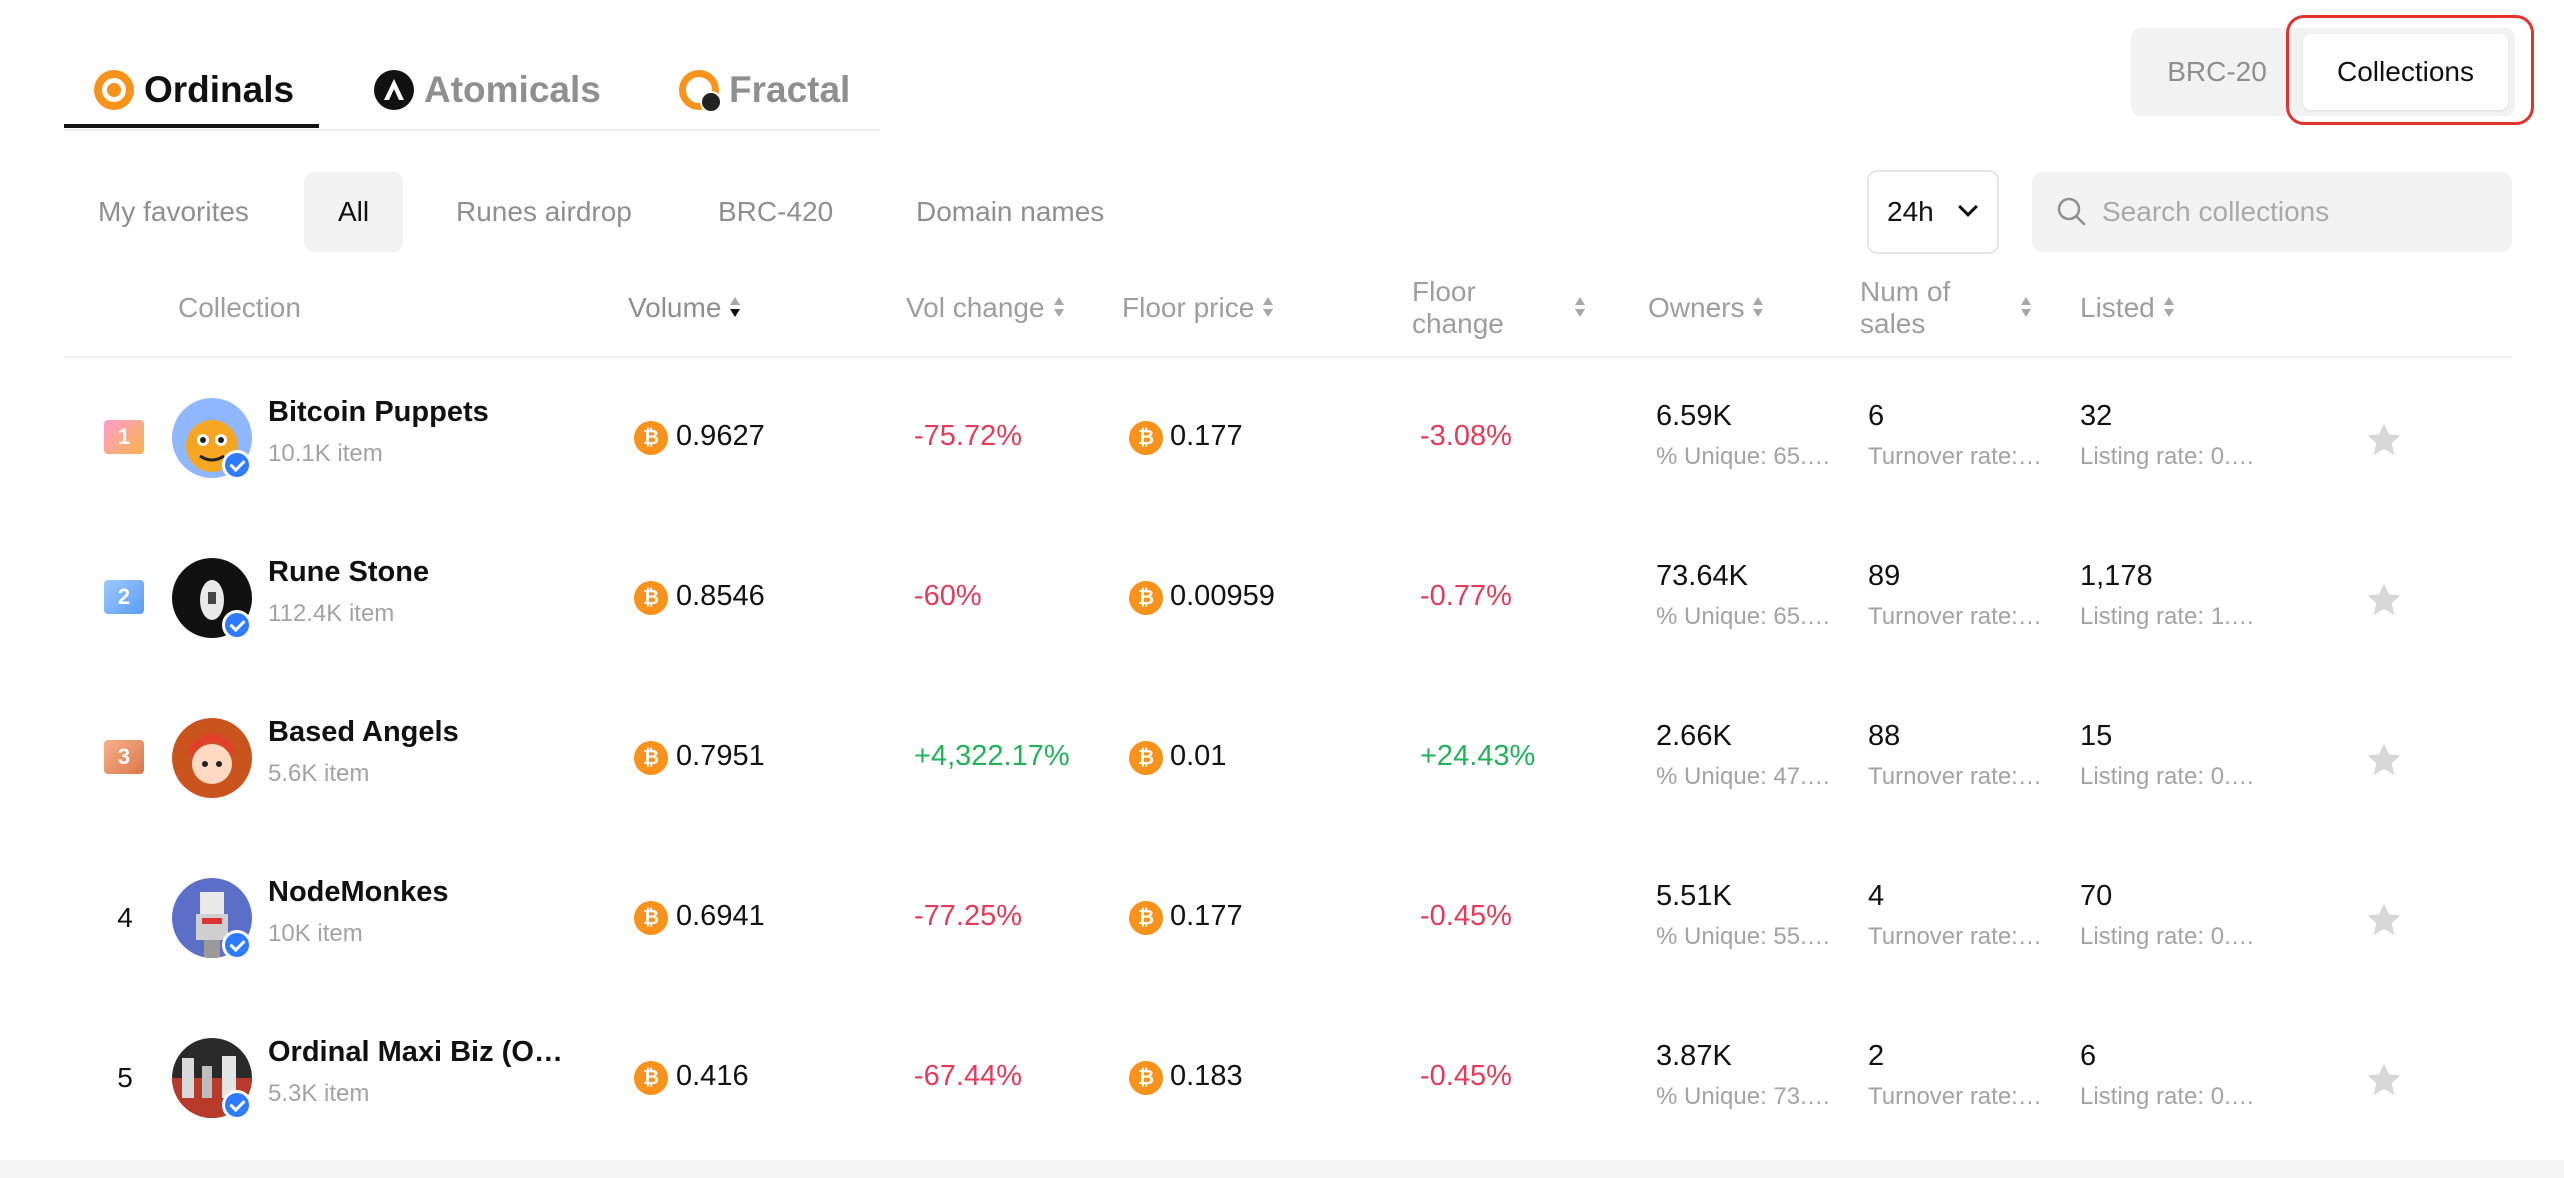 This screenshot has width=2564, height=1178. I want to click on bottom-edge, so click(1282, 1169).